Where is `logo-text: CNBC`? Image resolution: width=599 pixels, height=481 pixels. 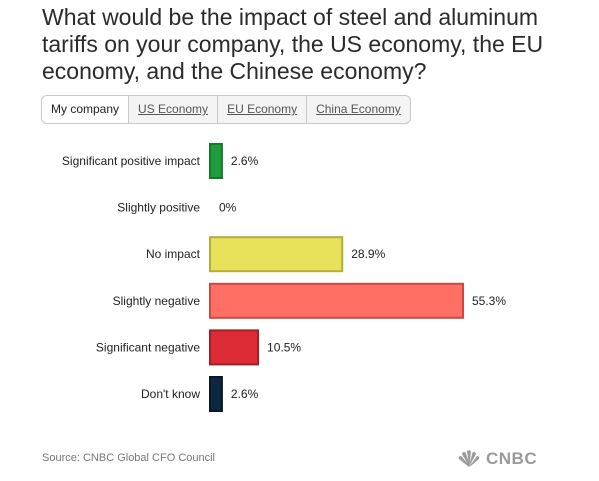
logo-text: CNBC is located at coordinates (512, 458).